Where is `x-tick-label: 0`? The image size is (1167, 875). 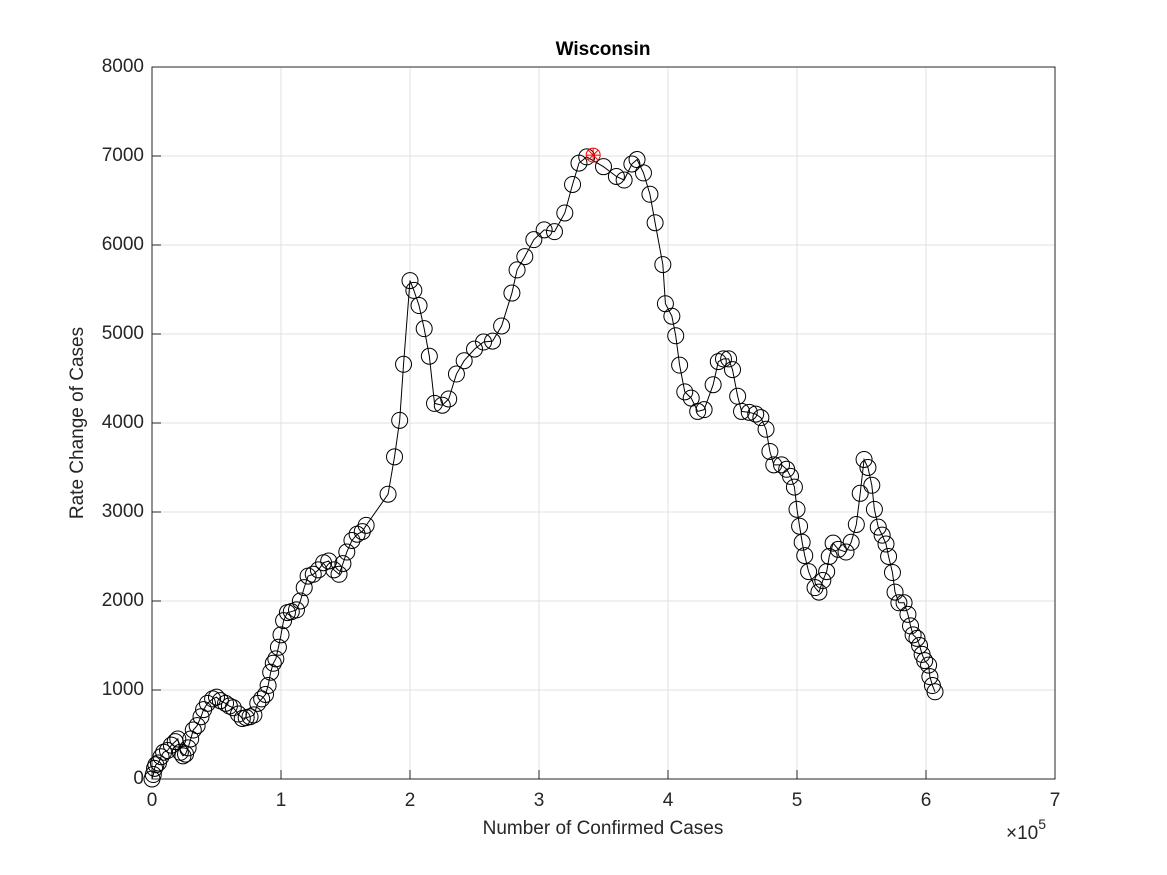
x-tick-label: 0 is located at coordinates (152, 800).